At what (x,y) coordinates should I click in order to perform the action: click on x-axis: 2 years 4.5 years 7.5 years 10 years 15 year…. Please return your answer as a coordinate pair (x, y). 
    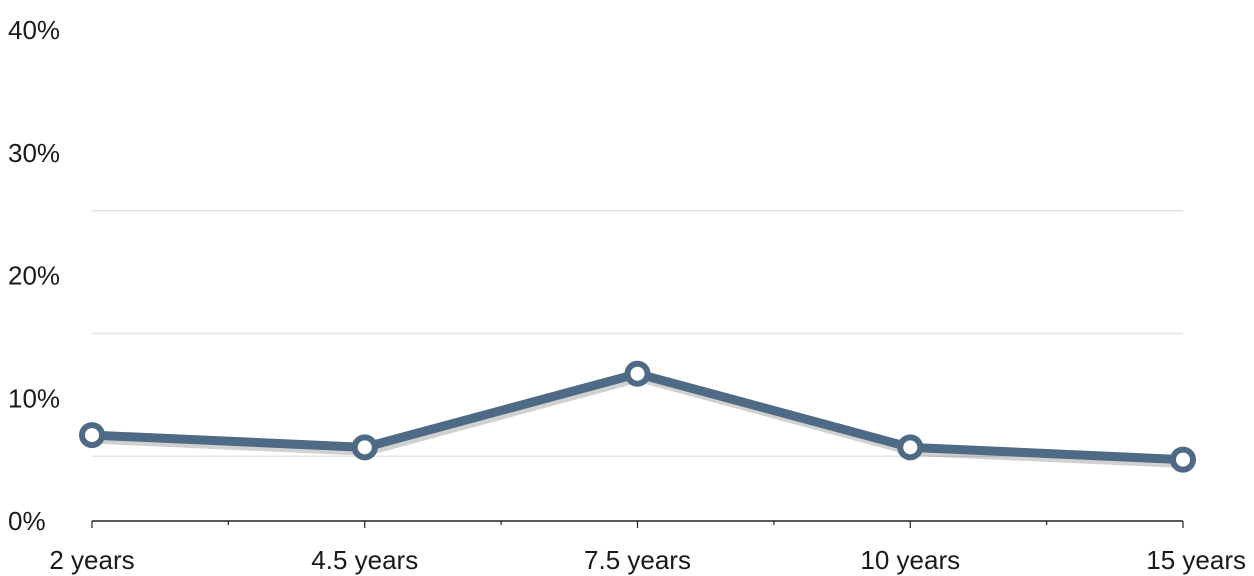
    Looking at the image, I should click on (647, 547).